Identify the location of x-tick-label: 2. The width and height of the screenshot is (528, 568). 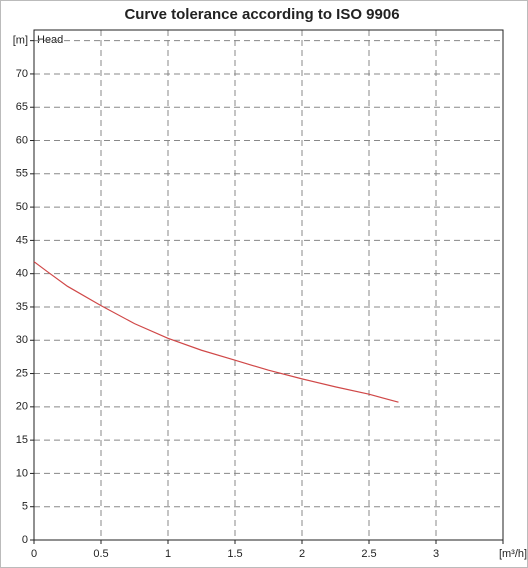
(302, 554).